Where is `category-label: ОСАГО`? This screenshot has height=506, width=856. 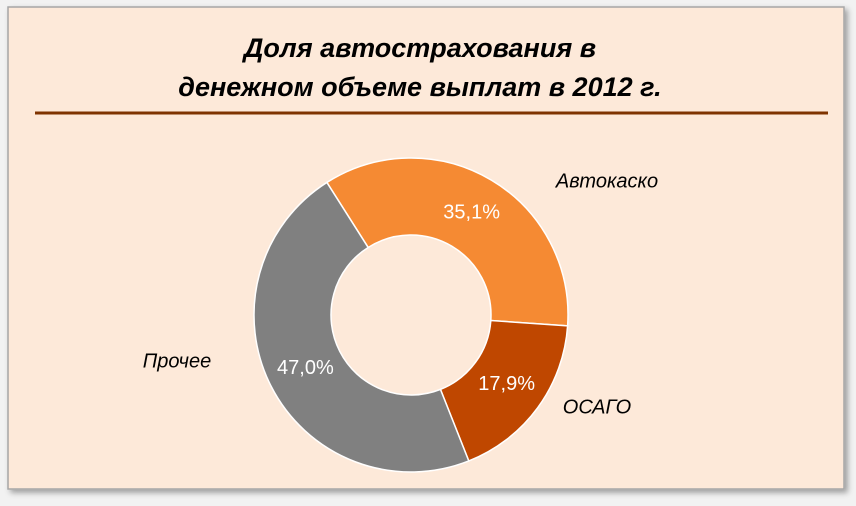
category-label: ОСАГО is located at coordinates (597, 407).